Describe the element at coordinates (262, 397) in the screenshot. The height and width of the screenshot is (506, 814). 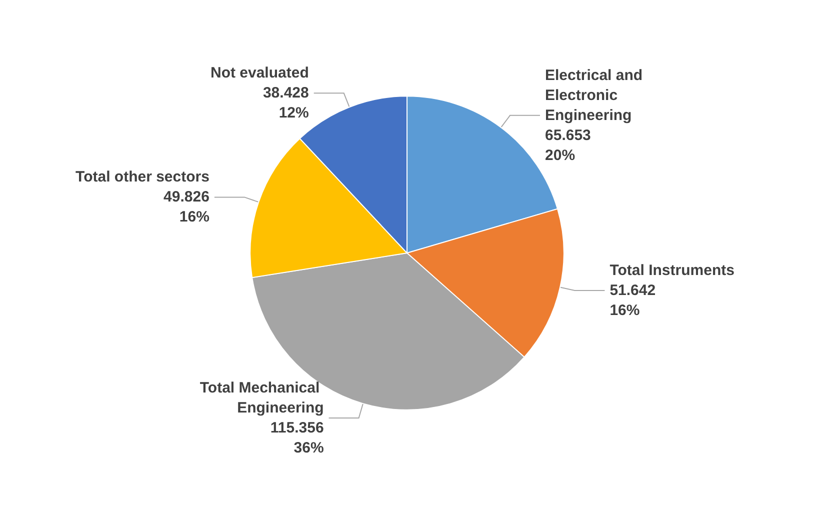
I see `slice-label: Total Mechanical Engineering` at that location.